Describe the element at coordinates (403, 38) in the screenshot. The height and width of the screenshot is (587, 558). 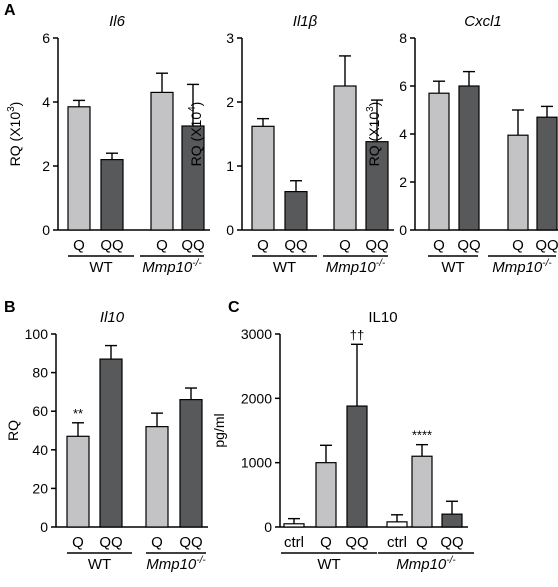
I see `y-tick-label: 8` at that location.